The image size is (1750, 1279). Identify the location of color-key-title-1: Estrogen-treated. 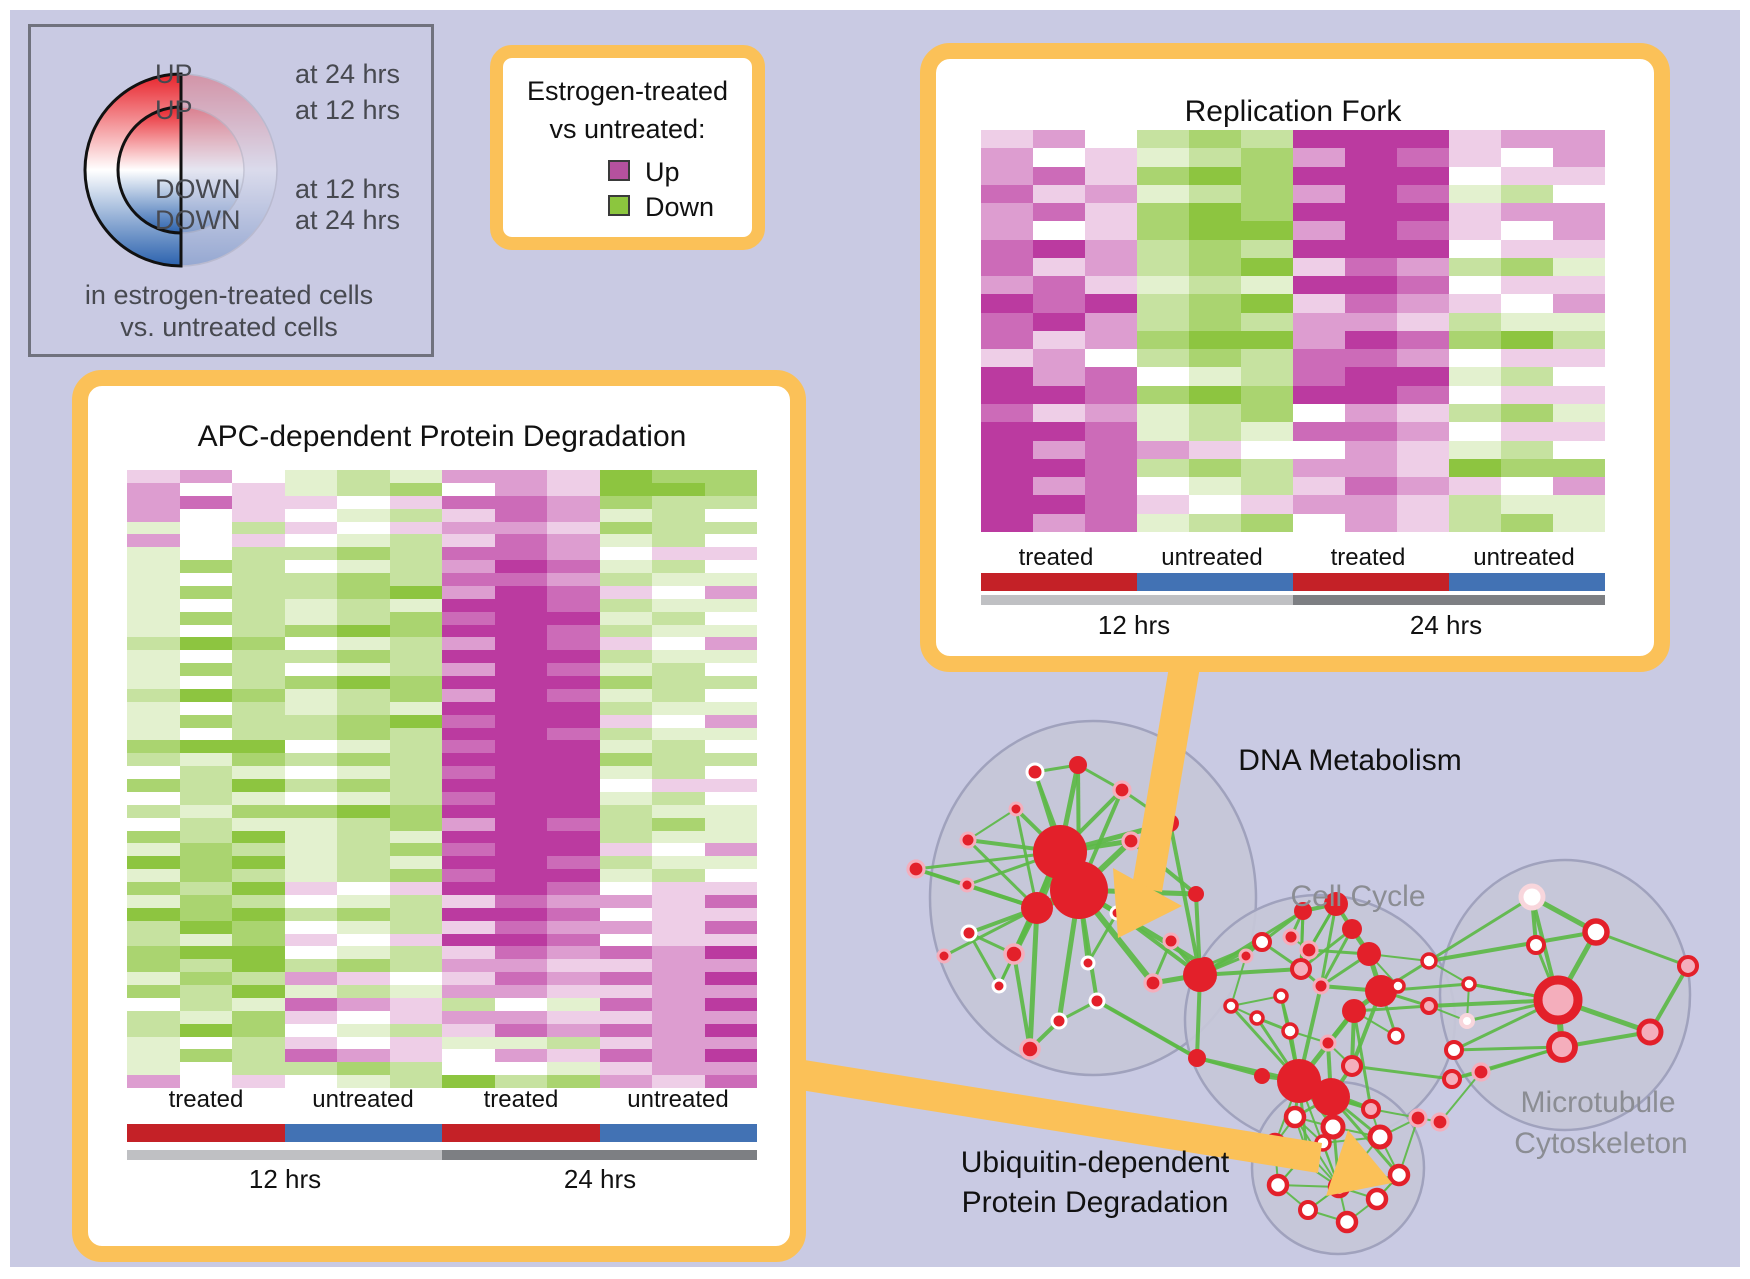
(627, 91).